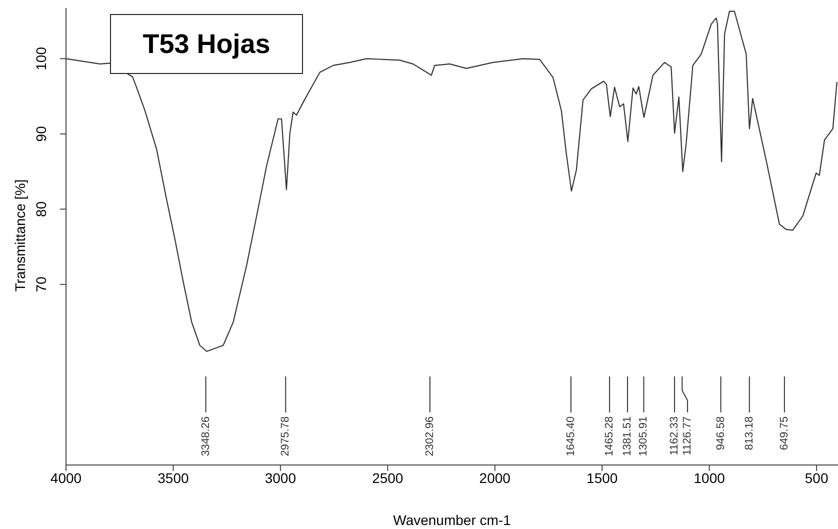 The width and height of the screenshot is (838, 529). Describe the element at coordinates (452, 520) in the screenshot. I see `x-axis-title: Wavenumber cm-1` at that location.